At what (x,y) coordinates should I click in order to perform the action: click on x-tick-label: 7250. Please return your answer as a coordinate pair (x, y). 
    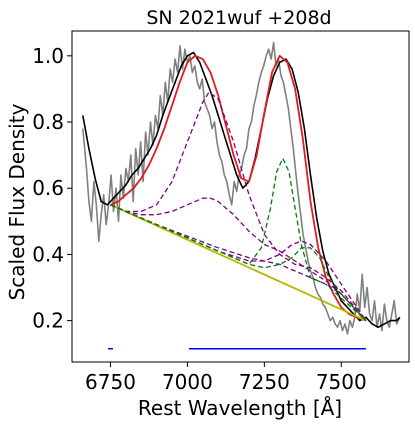
    Looking at the image, I should click on (264, 382).